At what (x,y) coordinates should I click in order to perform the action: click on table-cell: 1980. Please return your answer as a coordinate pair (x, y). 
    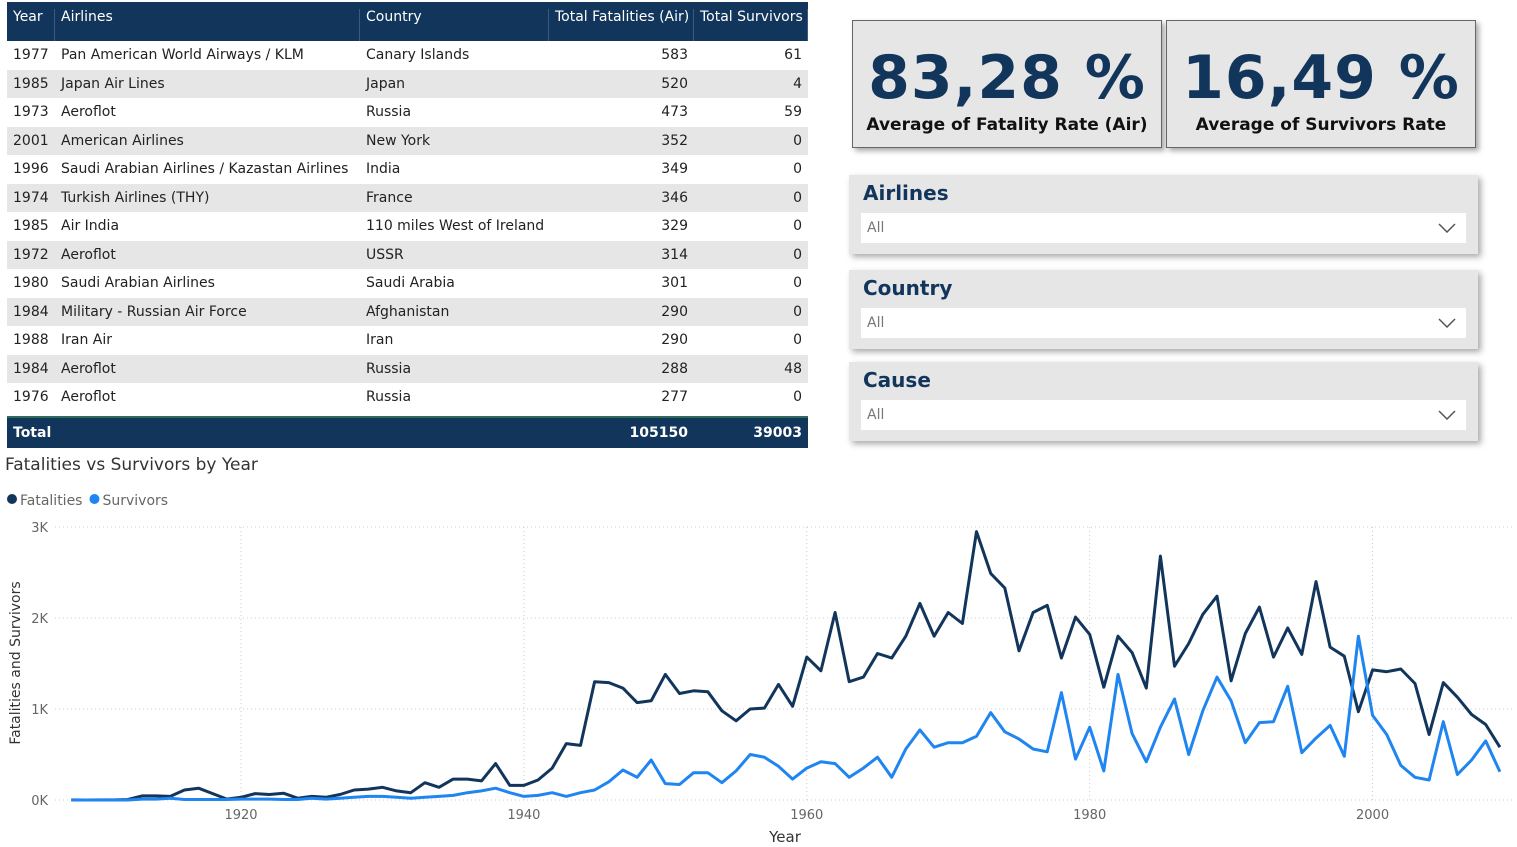
    Looking at the image, I should click on (31, 283).